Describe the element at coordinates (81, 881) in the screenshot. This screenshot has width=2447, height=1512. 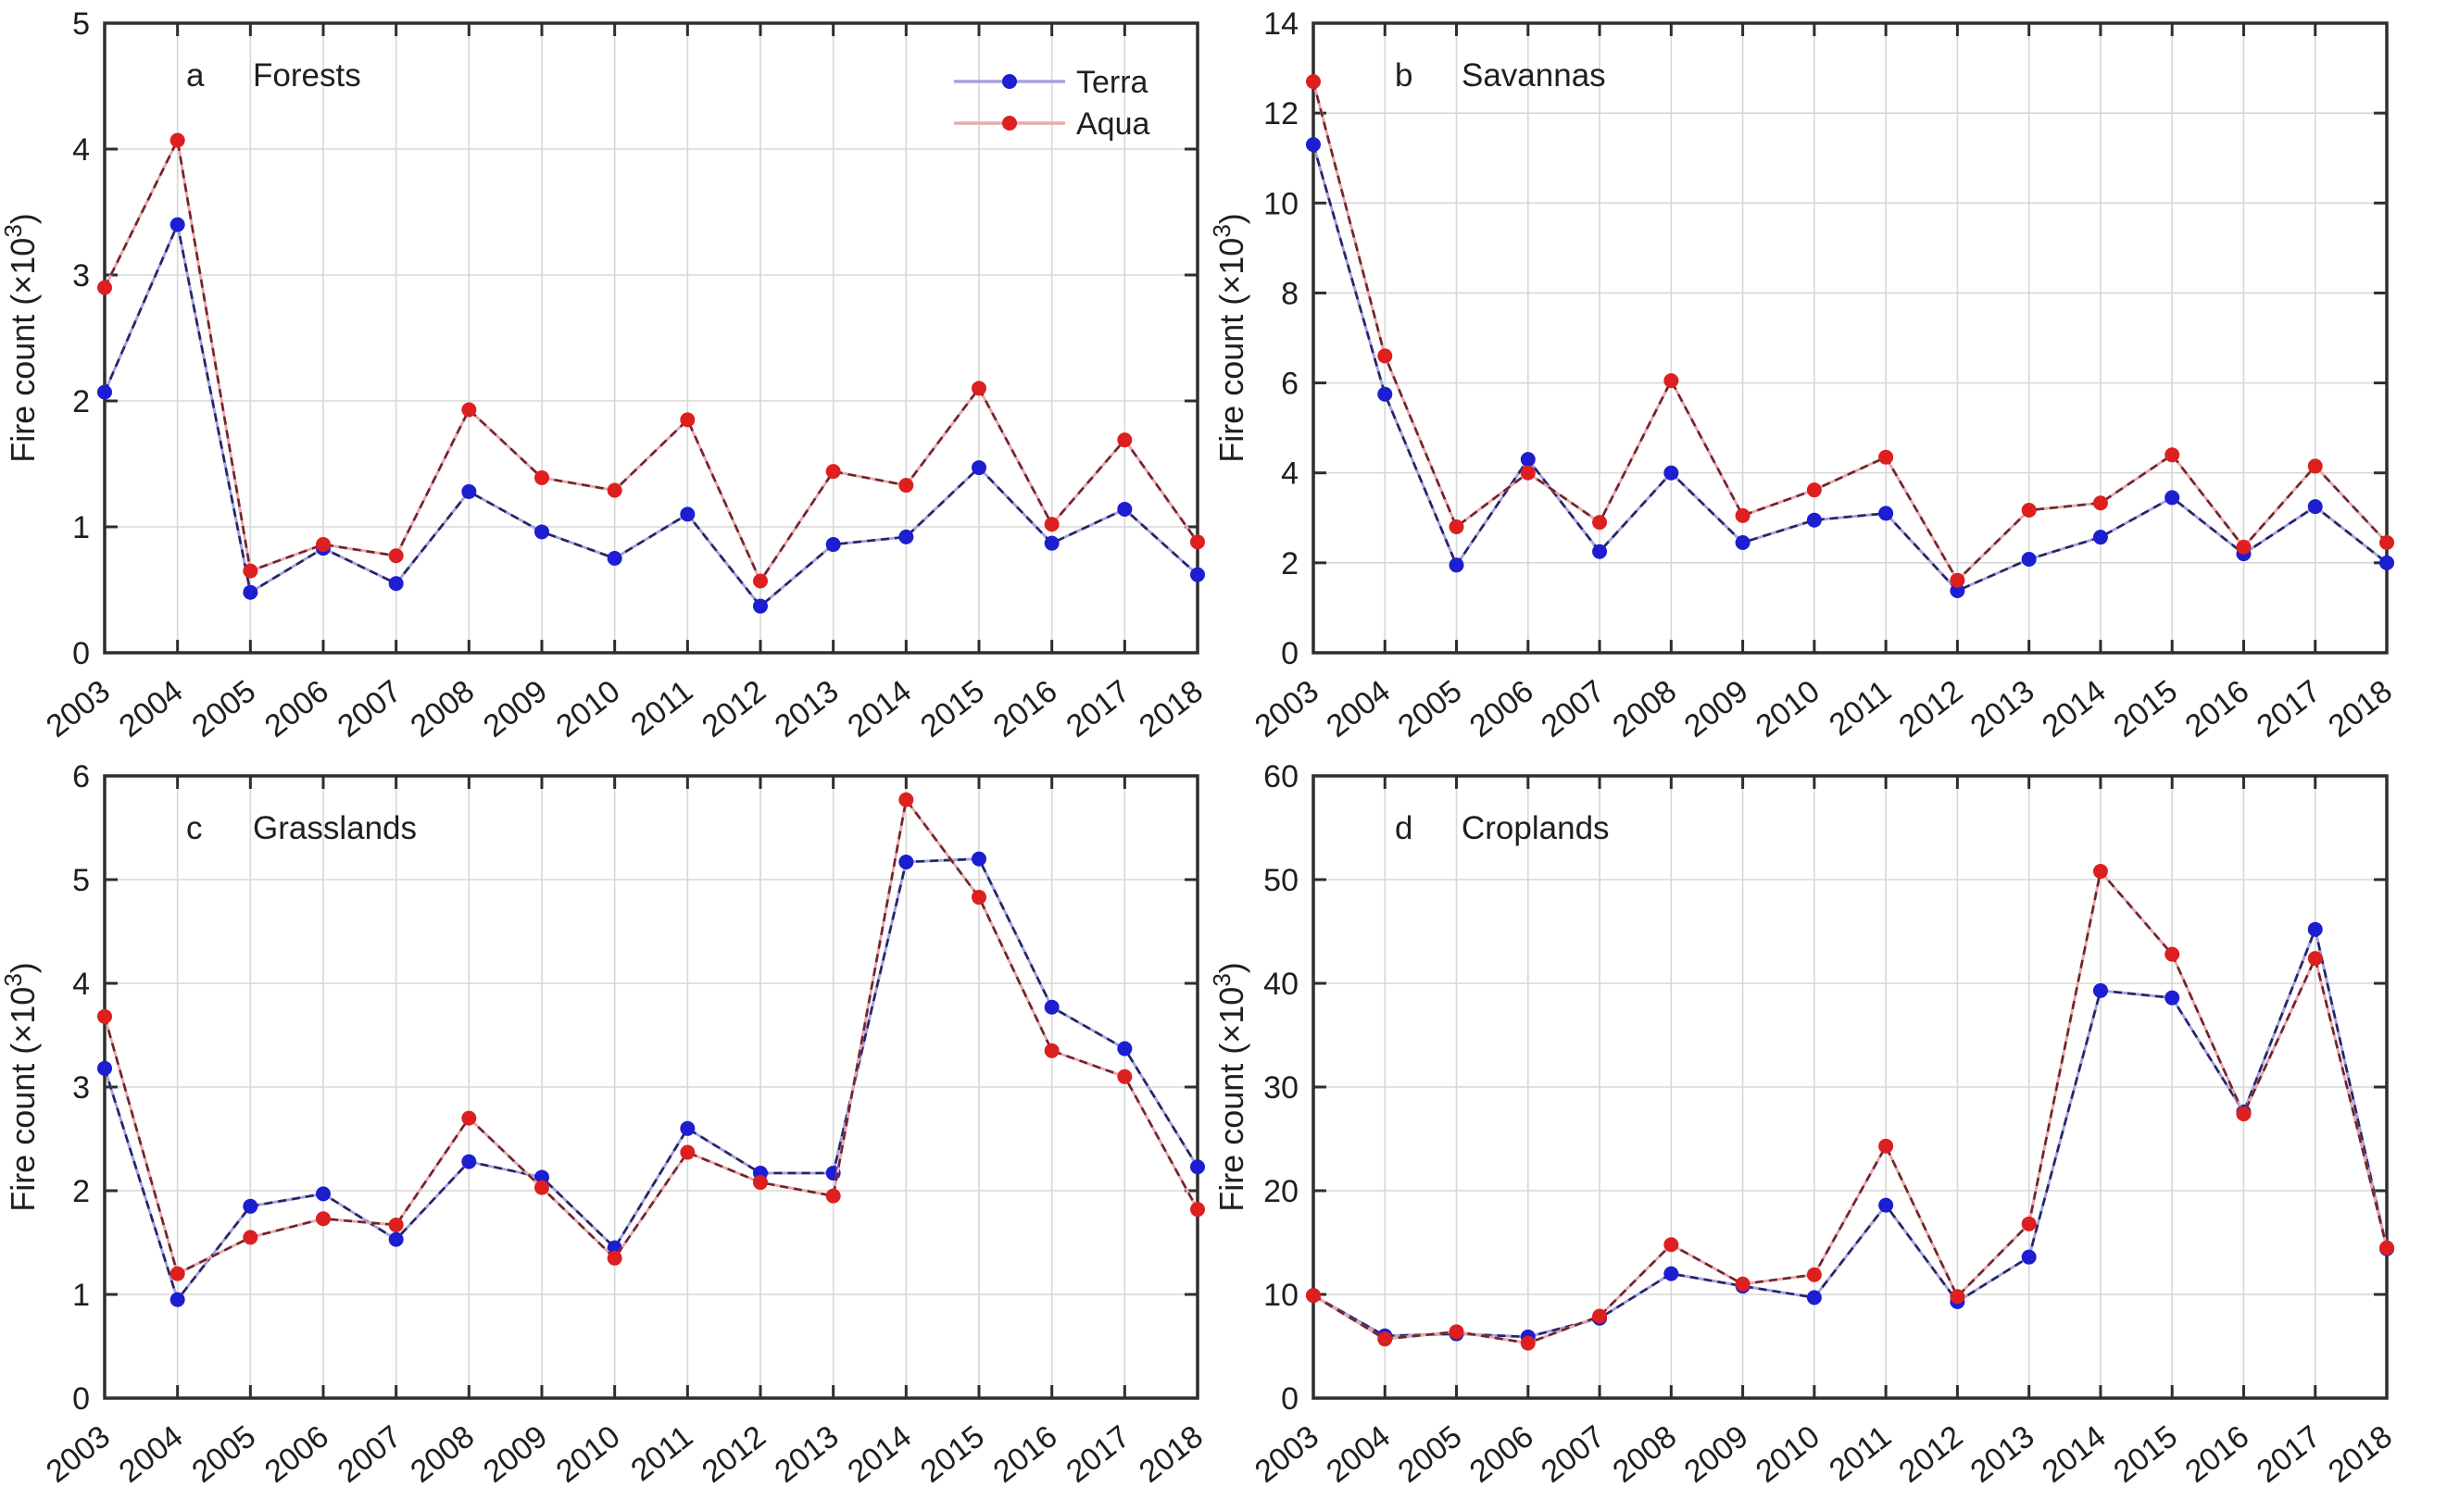
I see `y-tick-label: 5` at that location.